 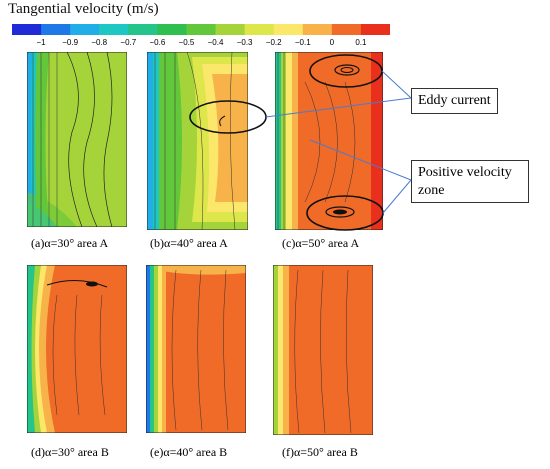 I want to click on colorbar-tick-label: −0.6, so click(x=157, y=42).